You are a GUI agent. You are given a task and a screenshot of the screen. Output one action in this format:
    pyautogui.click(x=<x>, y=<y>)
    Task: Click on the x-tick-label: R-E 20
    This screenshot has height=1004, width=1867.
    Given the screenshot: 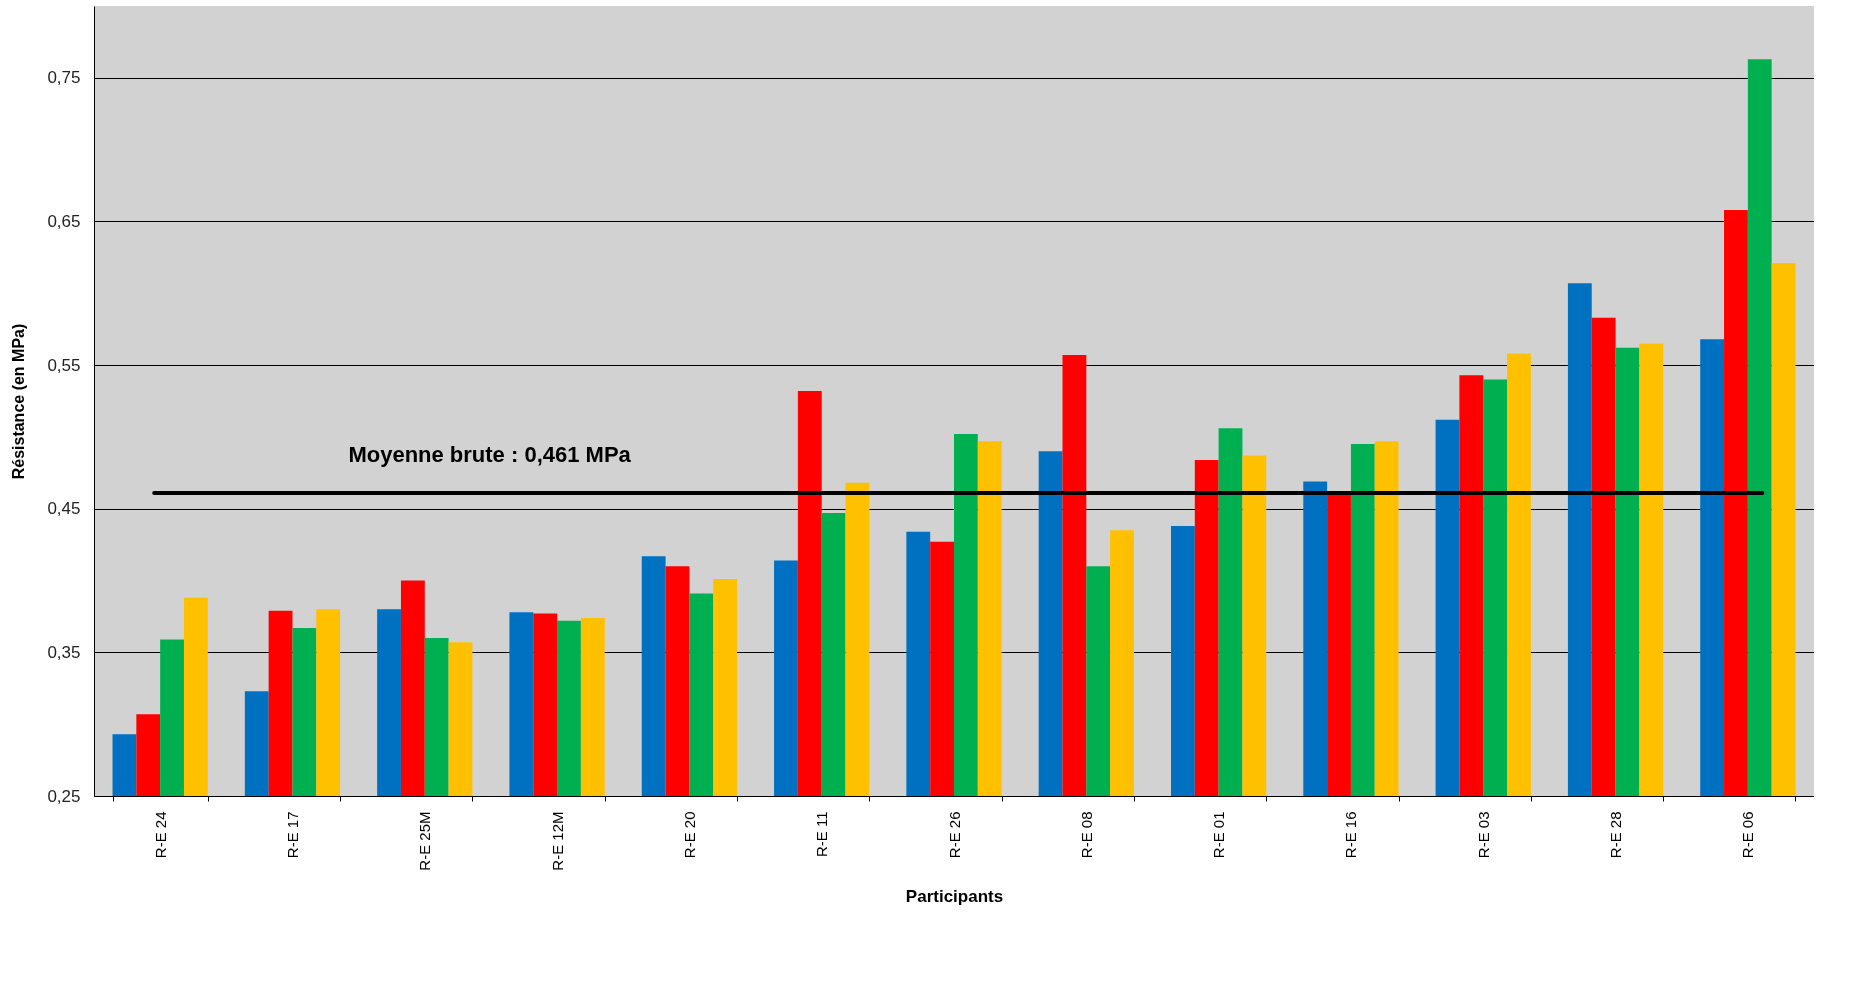 What is the action you would take?
    pyautogui.click(x=689, y=835)
    